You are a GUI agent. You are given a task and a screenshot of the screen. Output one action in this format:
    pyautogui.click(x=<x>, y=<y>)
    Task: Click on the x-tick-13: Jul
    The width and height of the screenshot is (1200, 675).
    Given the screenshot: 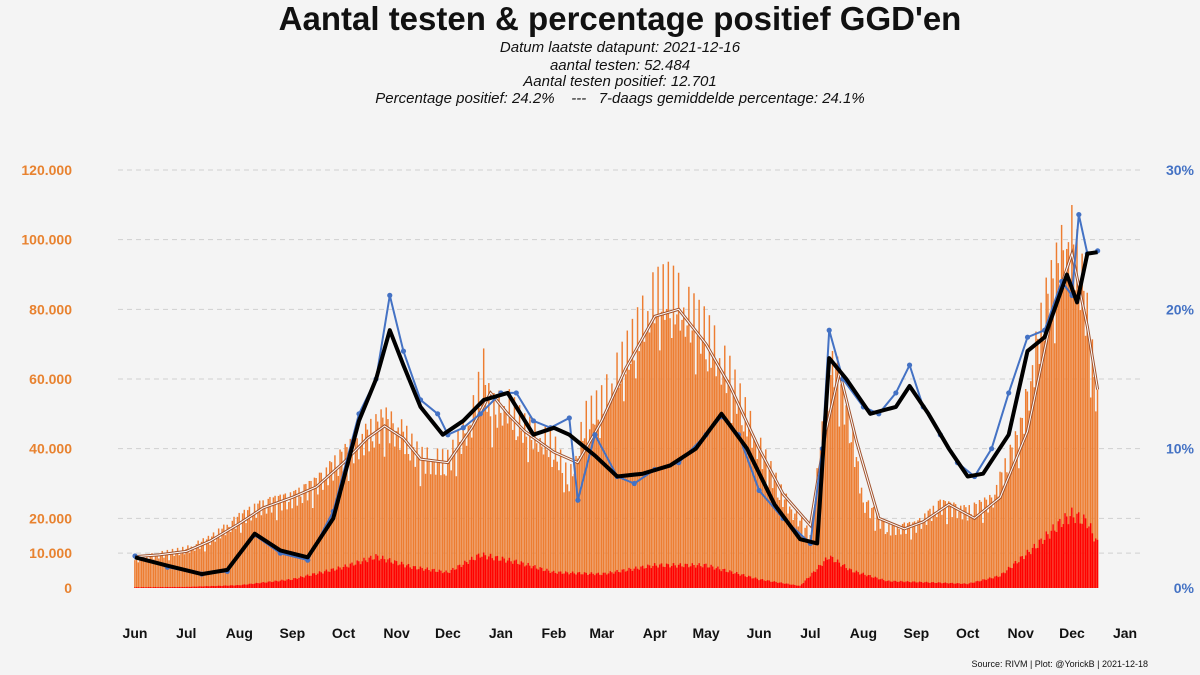 What is the action you would take?
    pyautogui.click(x=810, y=633)
    